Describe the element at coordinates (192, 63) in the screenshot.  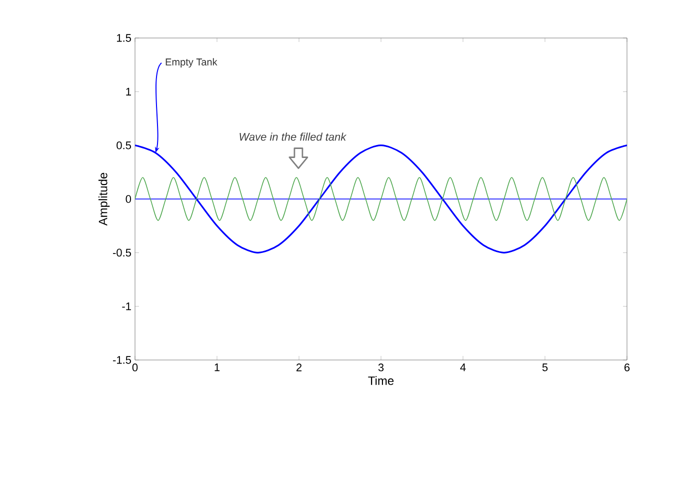
I see `annotation: Empty Tank` at that location.